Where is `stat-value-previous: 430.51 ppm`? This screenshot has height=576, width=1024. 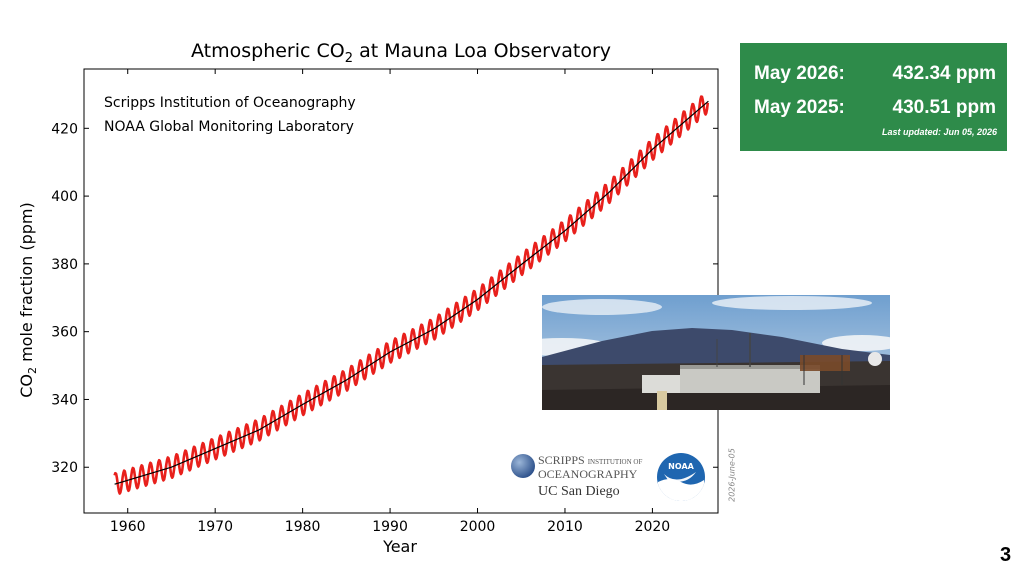
stat-value-previous: 430.51 ppm is located at coordinates (944, 107).